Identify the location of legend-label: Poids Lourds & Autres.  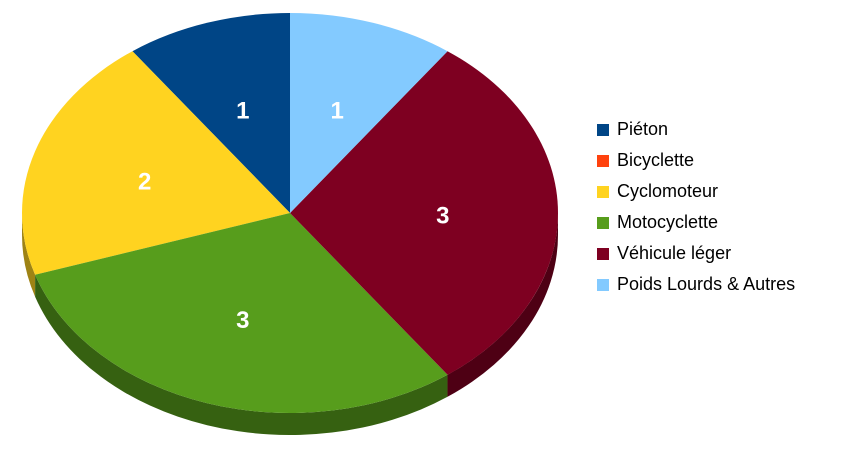
(706, 284).